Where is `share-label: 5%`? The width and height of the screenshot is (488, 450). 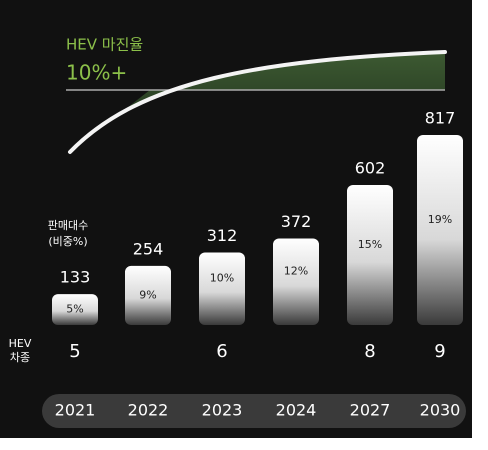 share-label: 5% is located at coordinates (74, 309).